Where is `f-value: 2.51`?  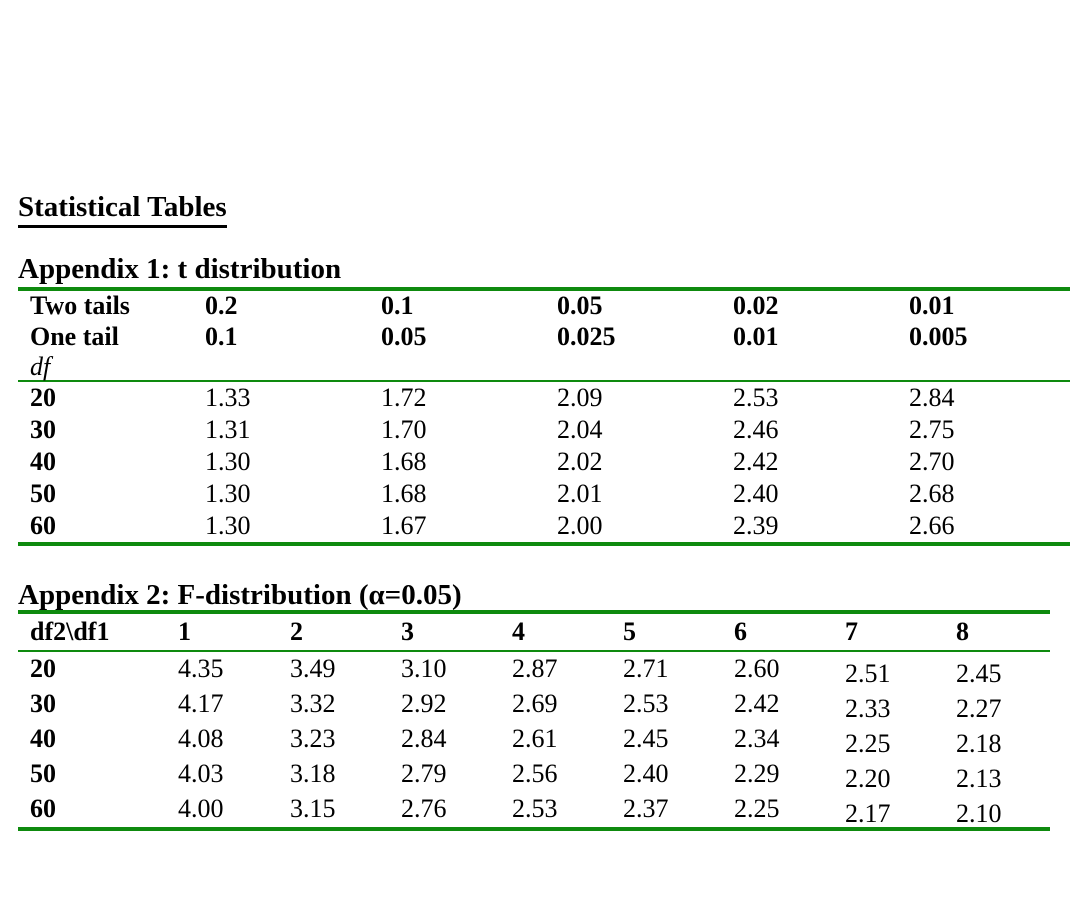
f-value: 2.51 is located at coordinates (868, 674).